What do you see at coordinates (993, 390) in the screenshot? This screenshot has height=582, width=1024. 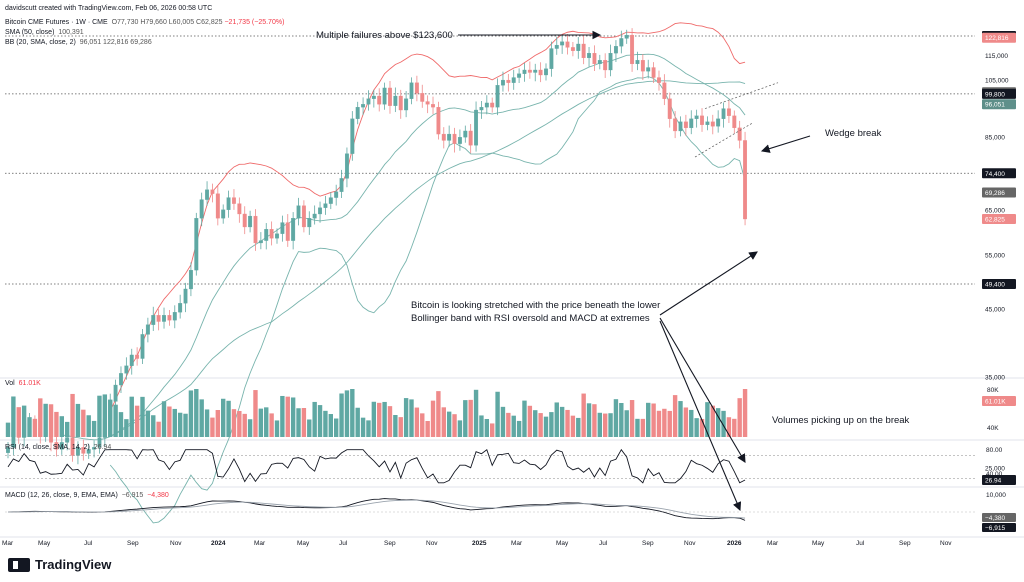 I see `volume-axis-tick: 80K` at bounding box center [993, 390].